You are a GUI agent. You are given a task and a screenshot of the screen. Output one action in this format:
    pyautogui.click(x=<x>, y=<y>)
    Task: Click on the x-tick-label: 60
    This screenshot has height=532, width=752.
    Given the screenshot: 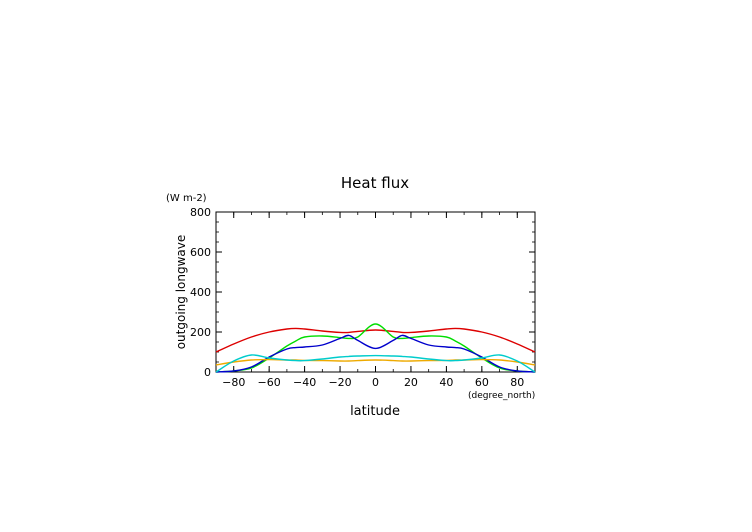 What is the action you would take?
    pyautogui.click(x=482, y=382)
    